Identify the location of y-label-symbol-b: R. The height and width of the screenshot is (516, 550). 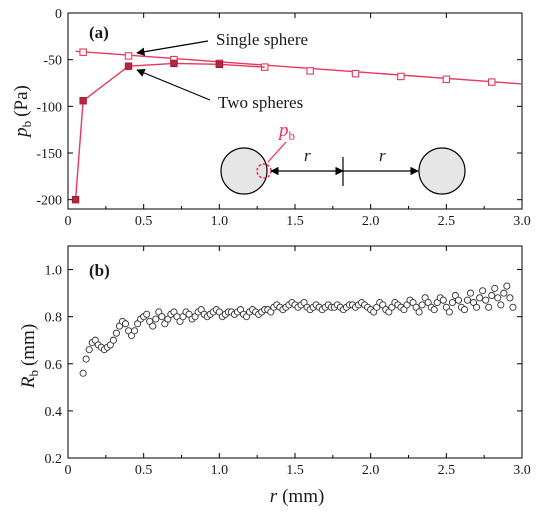
(28, 382).